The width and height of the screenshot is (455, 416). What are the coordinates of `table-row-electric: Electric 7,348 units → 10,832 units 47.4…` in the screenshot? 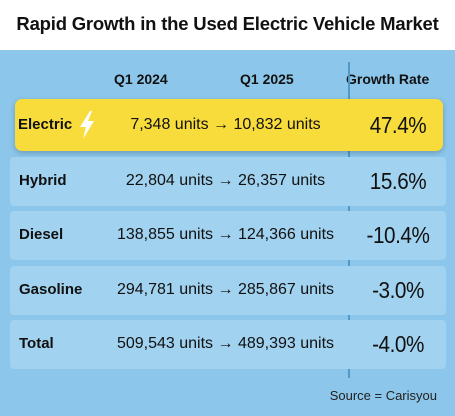 It's located at (229, 125).